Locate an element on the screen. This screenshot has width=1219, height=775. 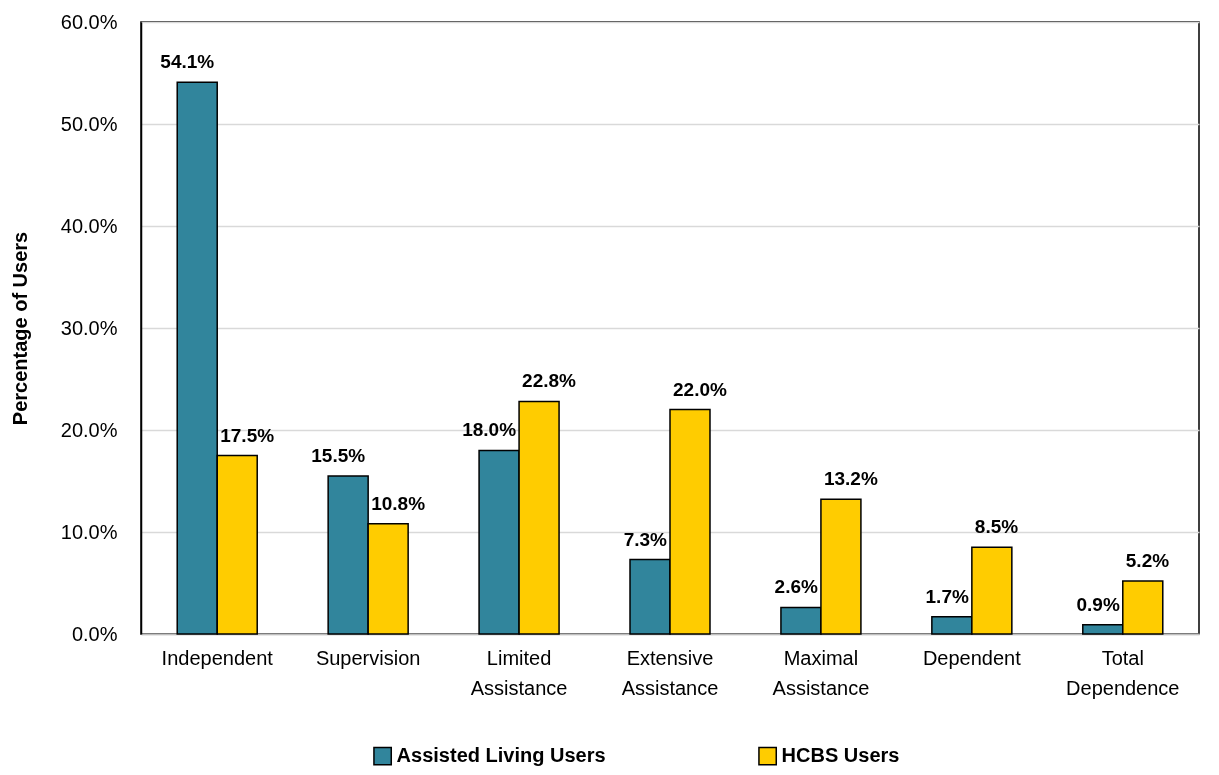
y-tick-label: 10.0% is located at coordinates (89, 531).